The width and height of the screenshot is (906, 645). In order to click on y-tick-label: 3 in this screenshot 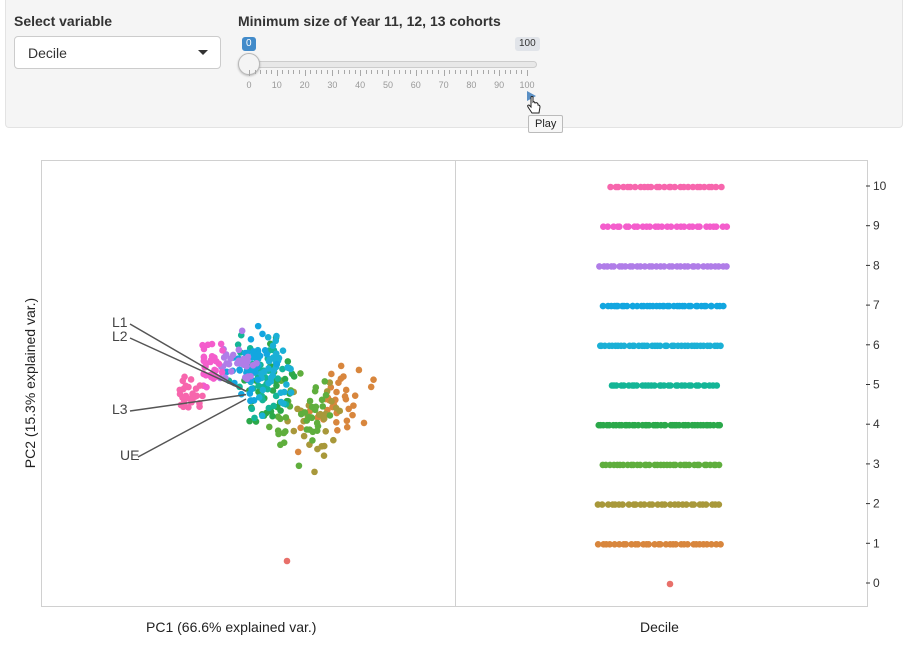, I will do `click(876, 464)`.